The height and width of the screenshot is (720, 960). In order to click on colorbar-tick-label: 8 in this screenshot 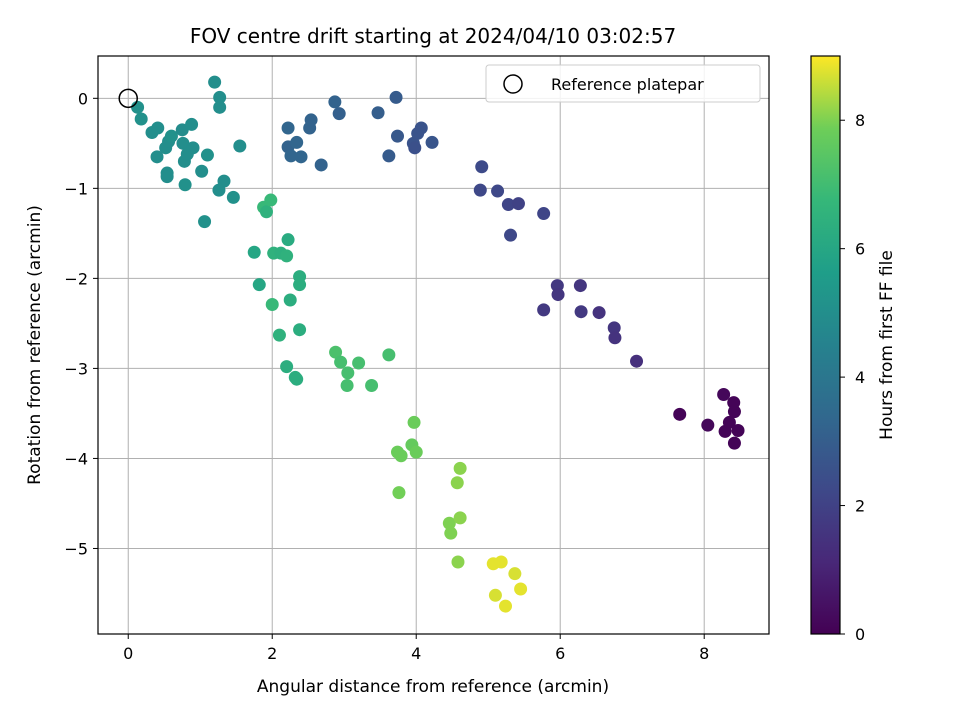, I will do `click(860, 120)`.